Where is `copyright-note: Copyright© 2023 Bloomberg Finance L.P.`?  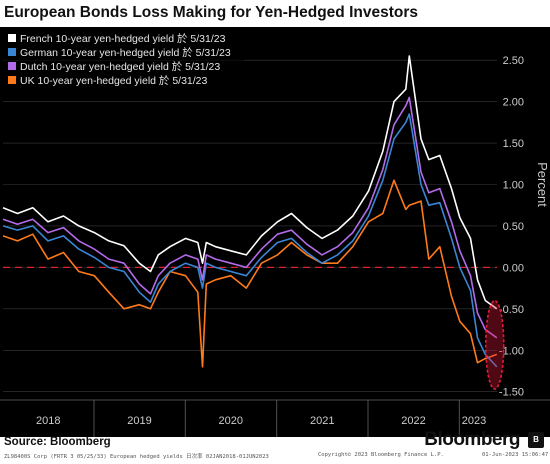
copyright-note: Copyright© 2023 Bloomberg Finance L.P. is located at coordinates (381, 455).